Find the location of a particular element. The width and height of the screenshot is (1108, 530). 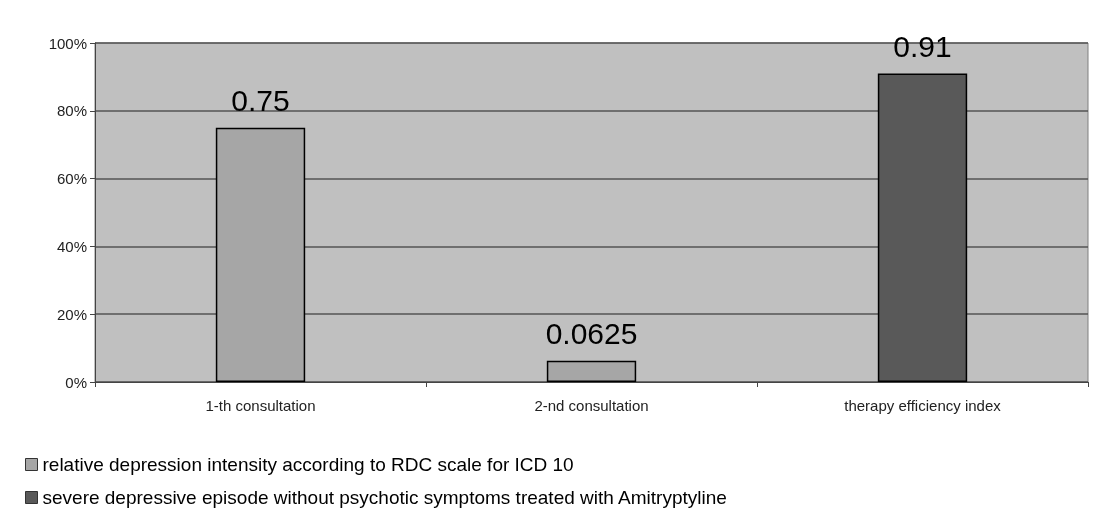

y-tick-label: 80% is located at coordinates (71, 111).